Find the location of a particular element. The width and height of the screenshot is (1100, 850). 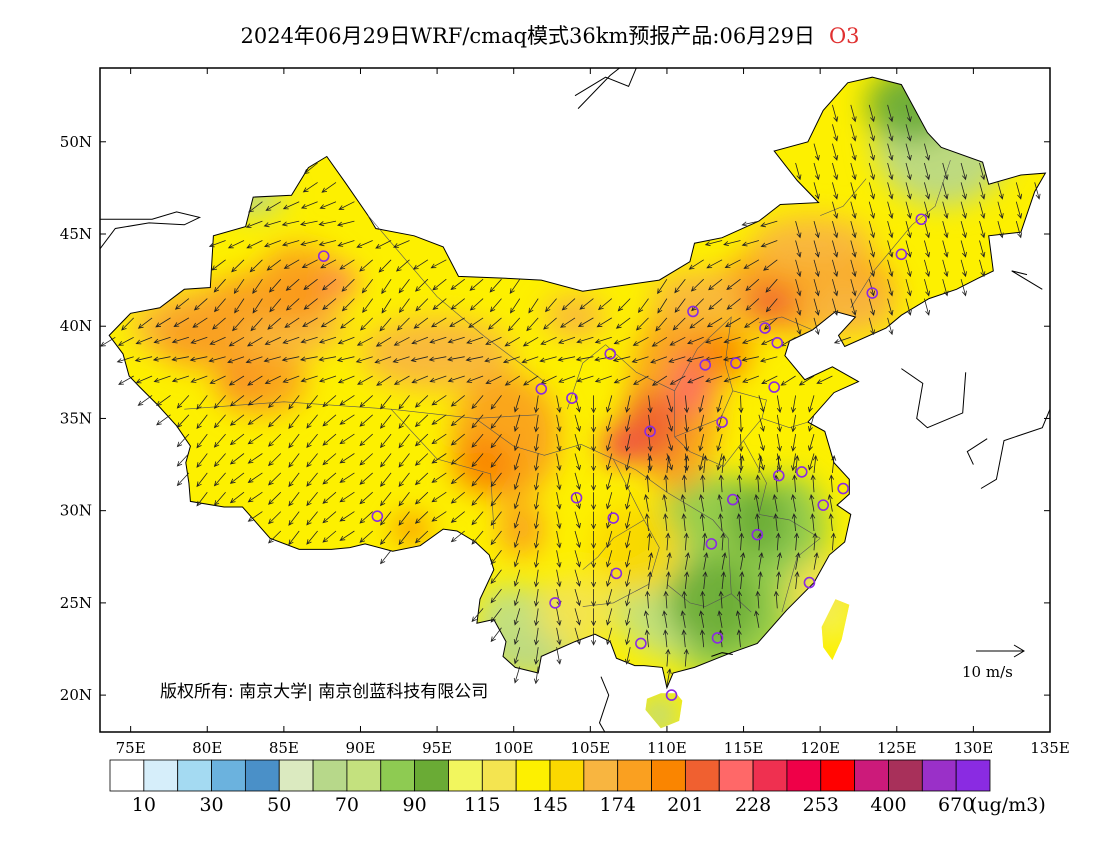

chart-title: 2024年06月29日WRF/cmaq模式36km预报产品:06月29日 O3 is located at coordinates (550, 35).